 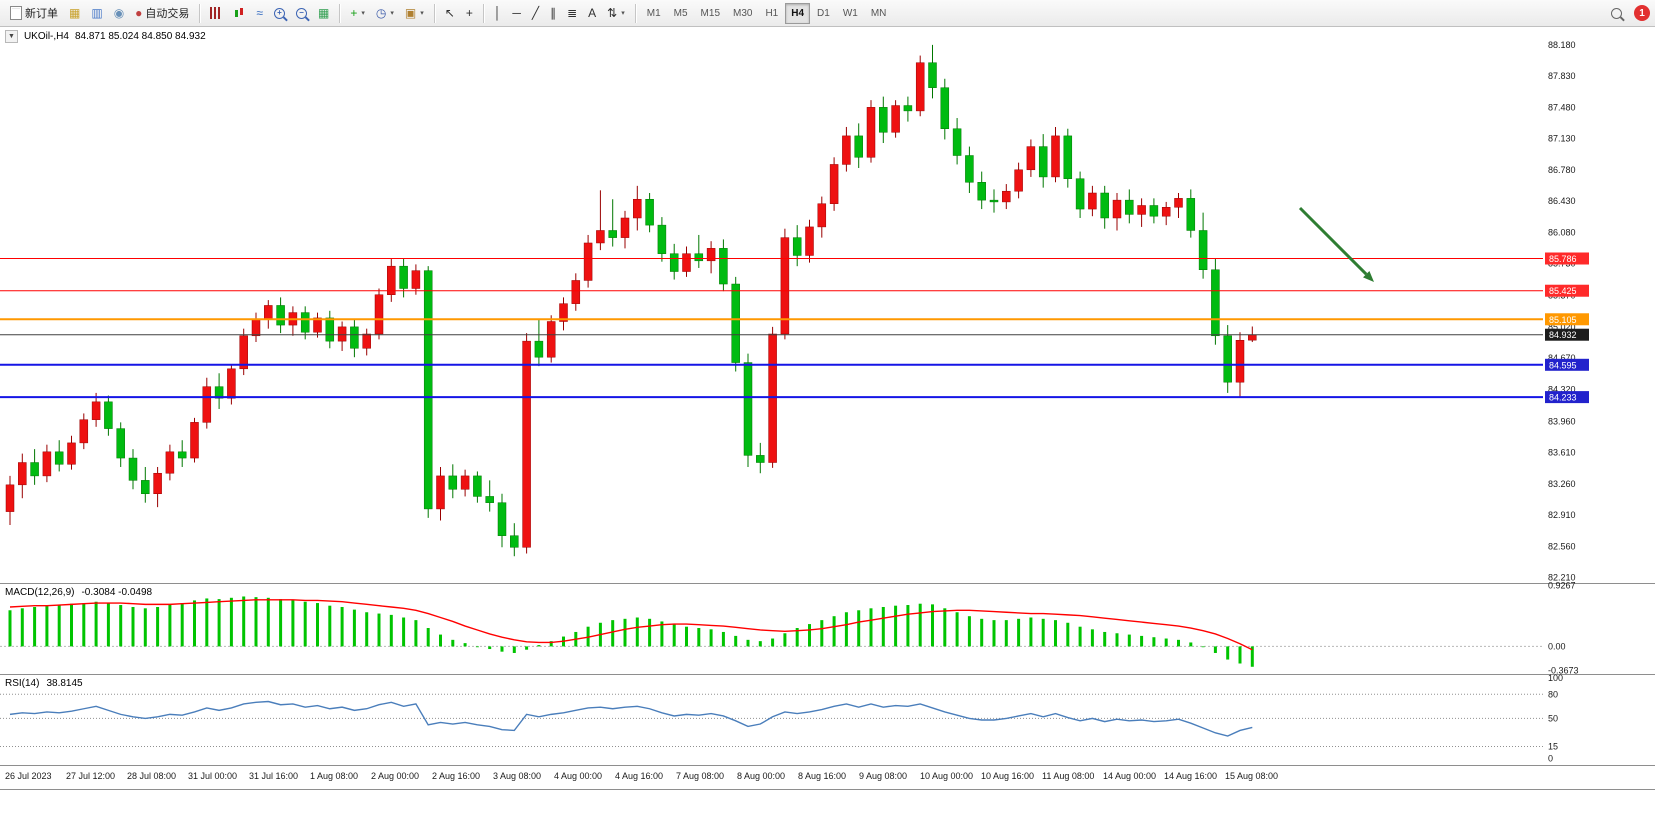 What do you see at coordinates (772, 13) in the screenshot?
I see `timeframe-H1: H1` at bounding box center [772, 13].